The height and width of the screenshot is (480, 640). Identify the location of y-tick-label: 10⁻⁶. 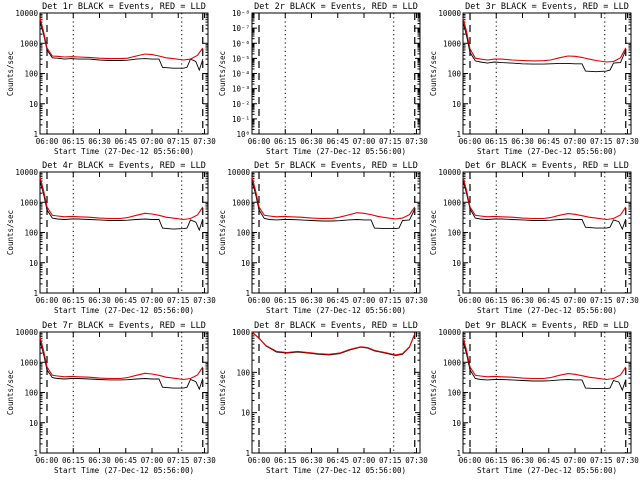
(241, 43).